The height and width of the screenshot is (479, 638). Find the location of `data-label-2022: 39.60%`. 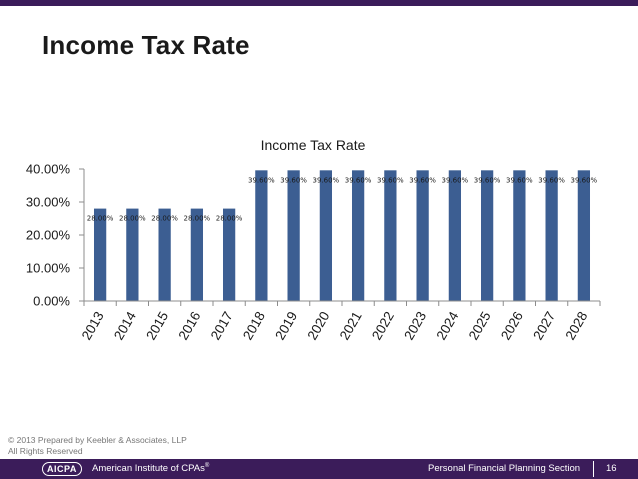

data-label-2022: 39.60% is located at coordinates (390, 180).